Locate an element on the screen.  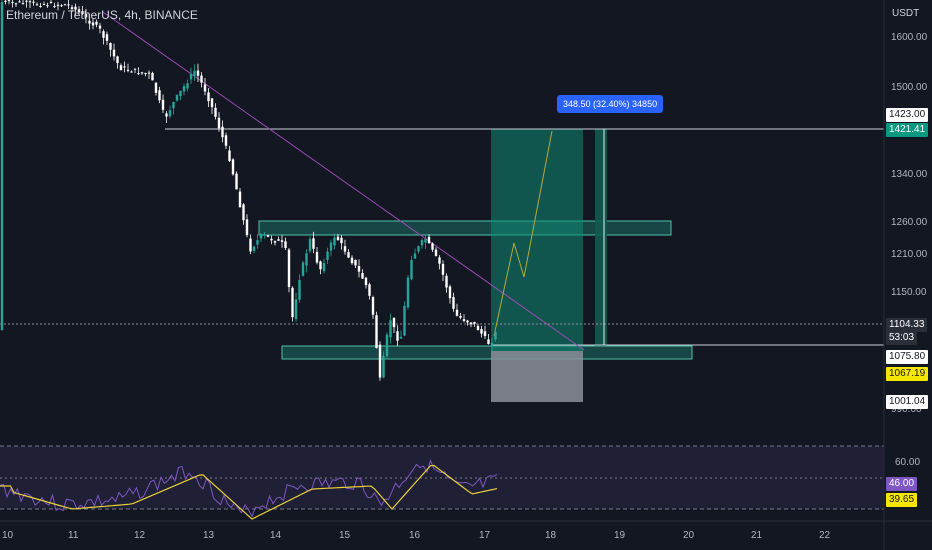
projection-path is located at coordinates (523, 233).